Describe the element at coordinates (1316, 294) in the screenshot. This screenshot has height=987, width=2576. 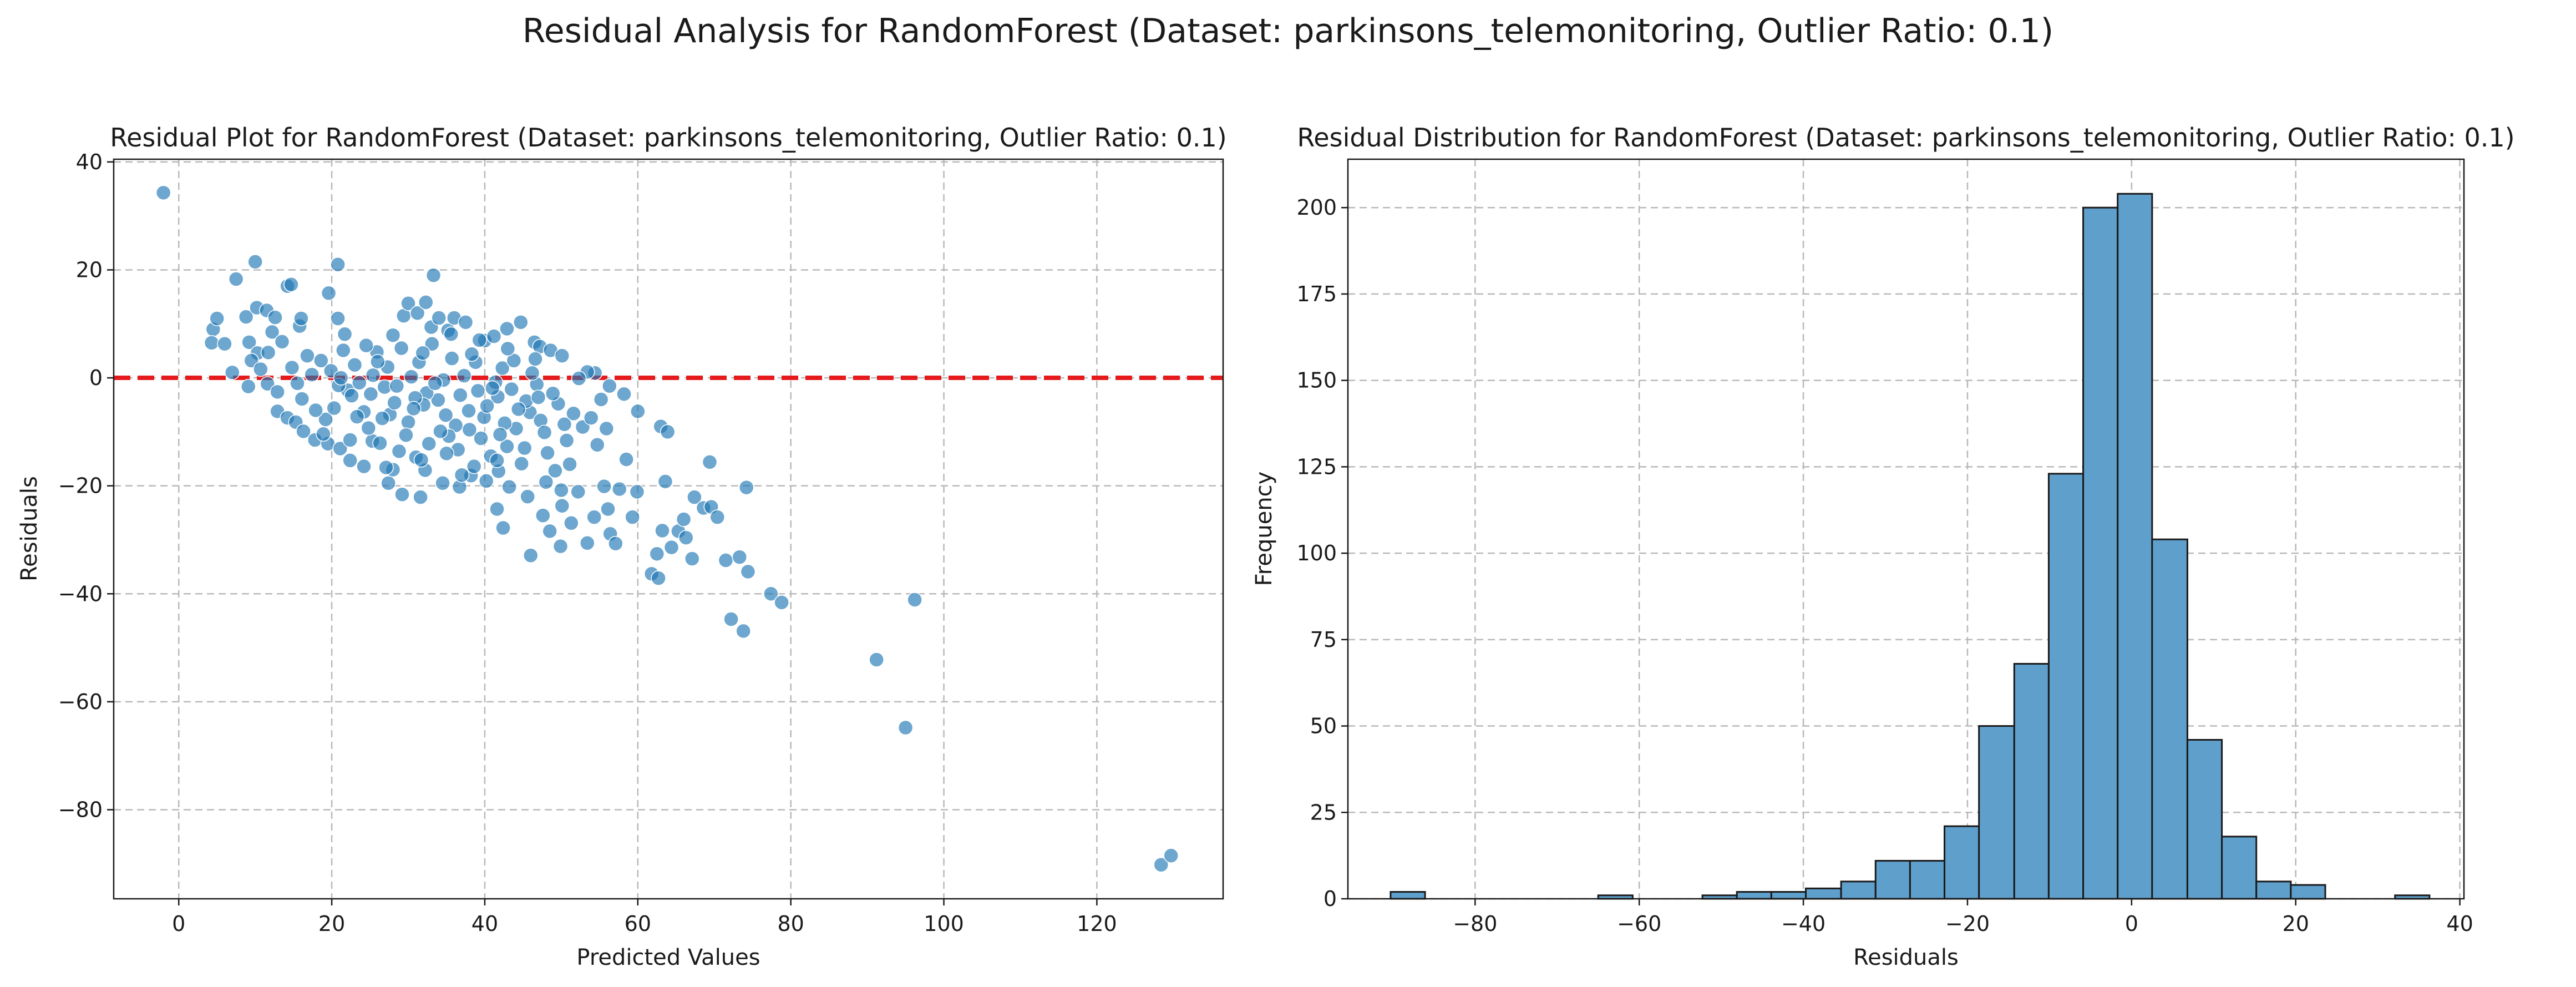
I see `histogram-y-tick-label: 175` at that location.